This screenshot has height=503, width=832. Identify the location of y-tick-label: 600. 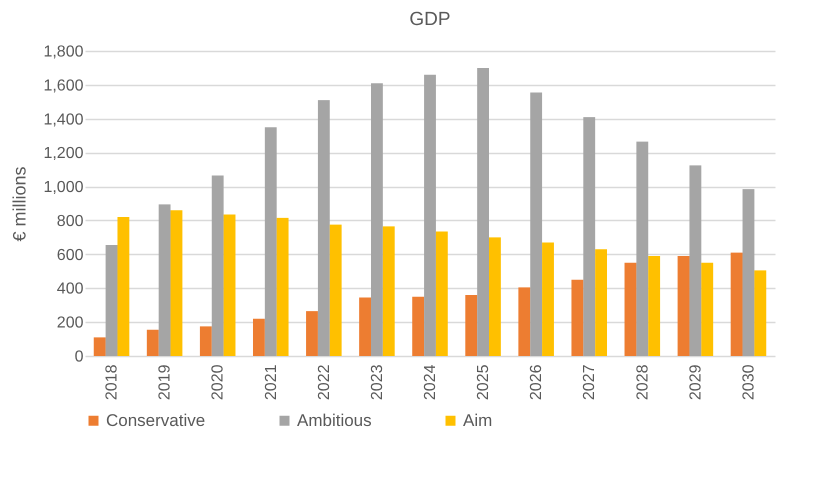
(70, 255).